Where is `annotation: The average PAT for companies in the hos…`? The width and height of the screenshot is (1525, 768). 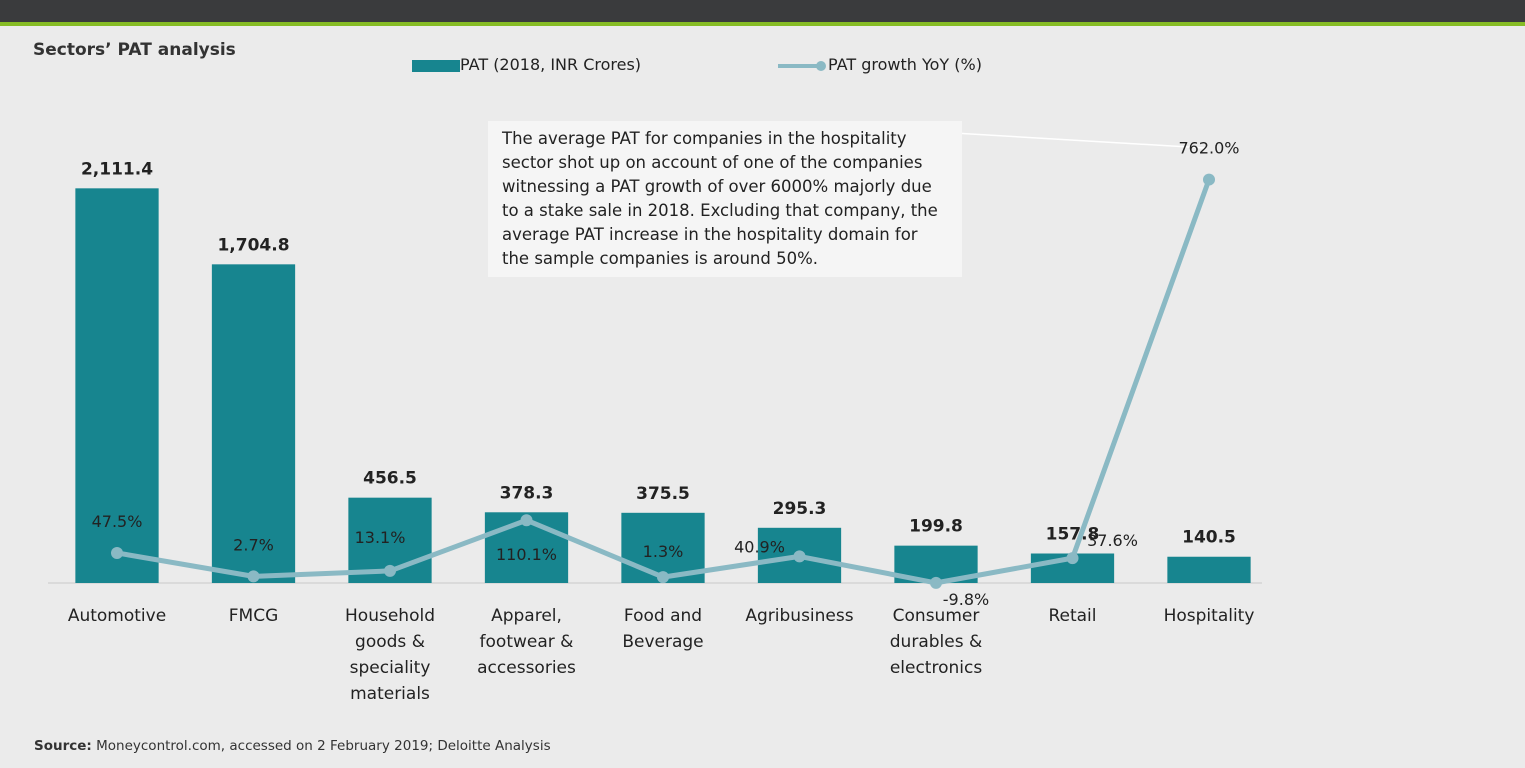
annotation: The average PAT for companies in the hos… is located at coordinates (725, 199).